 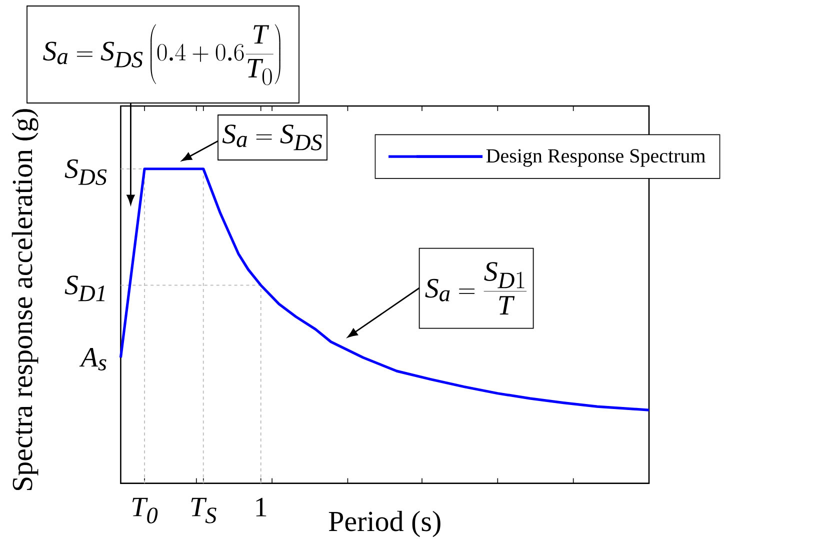 What do you see at coordinates (92, 359) in the screenshot?
I see `annotation: A$_{s}$` at bounding box center [92, 359].